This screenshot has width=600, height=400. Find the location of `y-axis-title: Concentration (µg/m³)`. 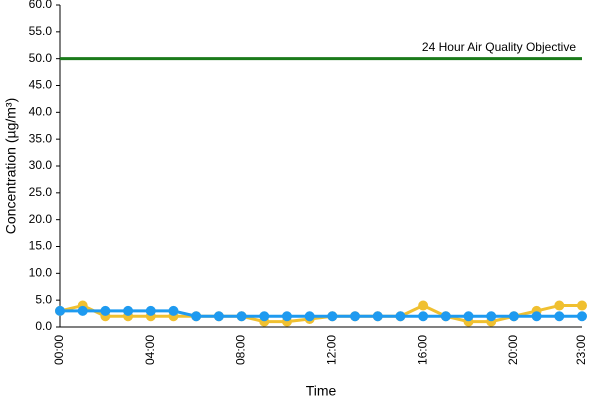

y-axis-title: Concentration (µg/m³) is located at coordinates (11, 166).